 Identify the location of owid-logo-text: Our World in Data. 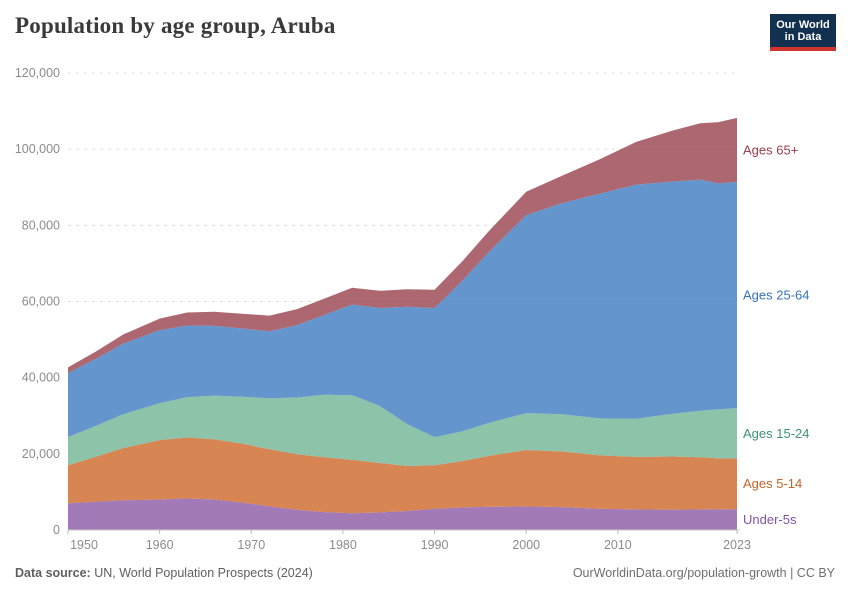
(803, 30).